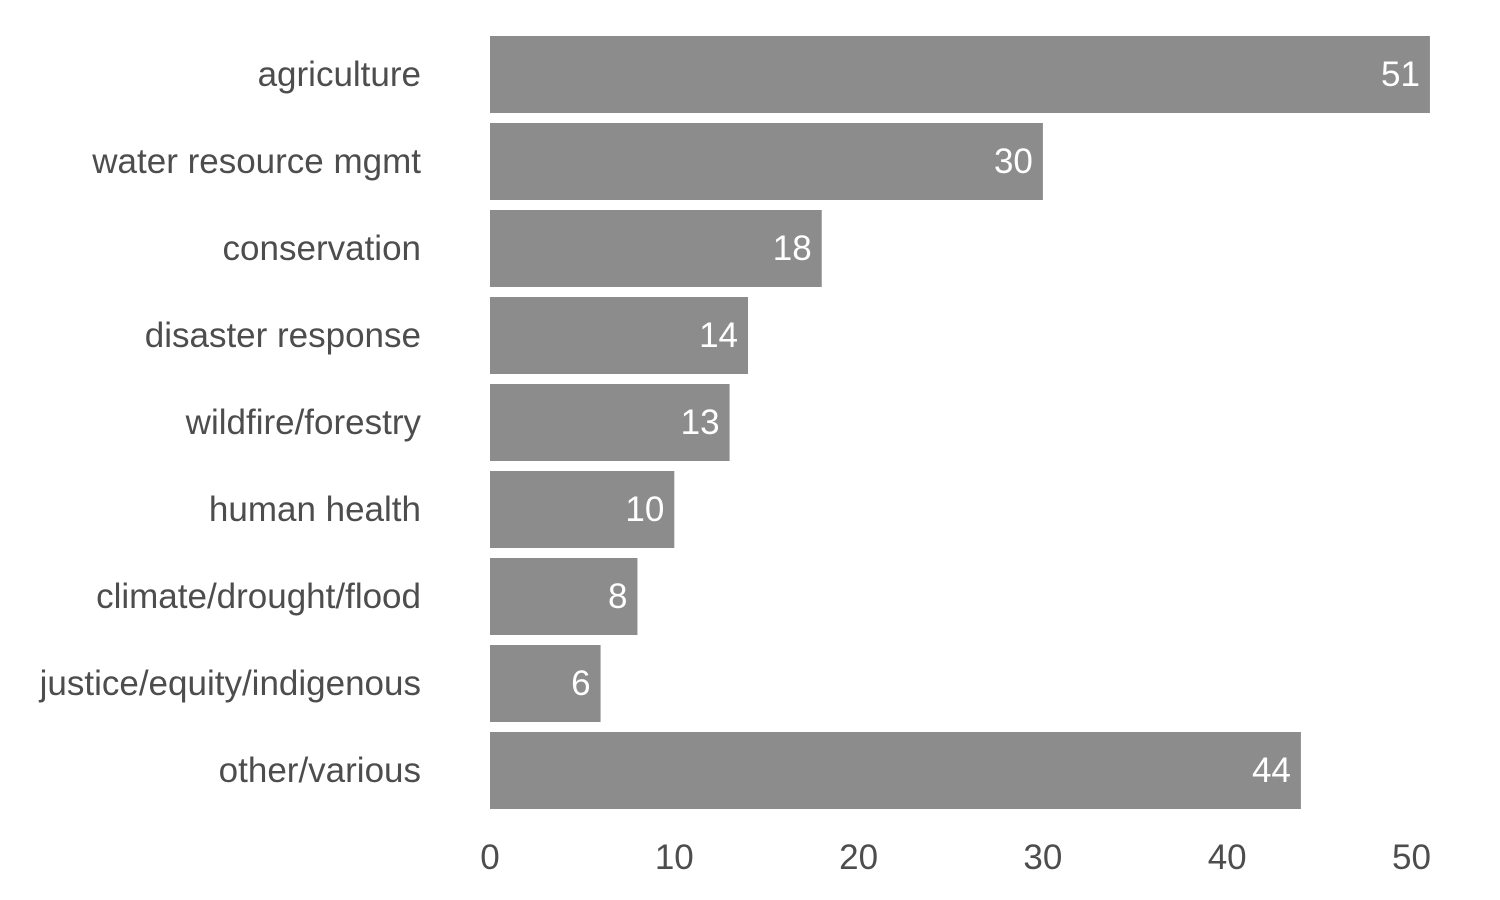 The width and height of the screenshot is (1500, 900). I want to click on bar-value-label: 44, so click(1271, 770).